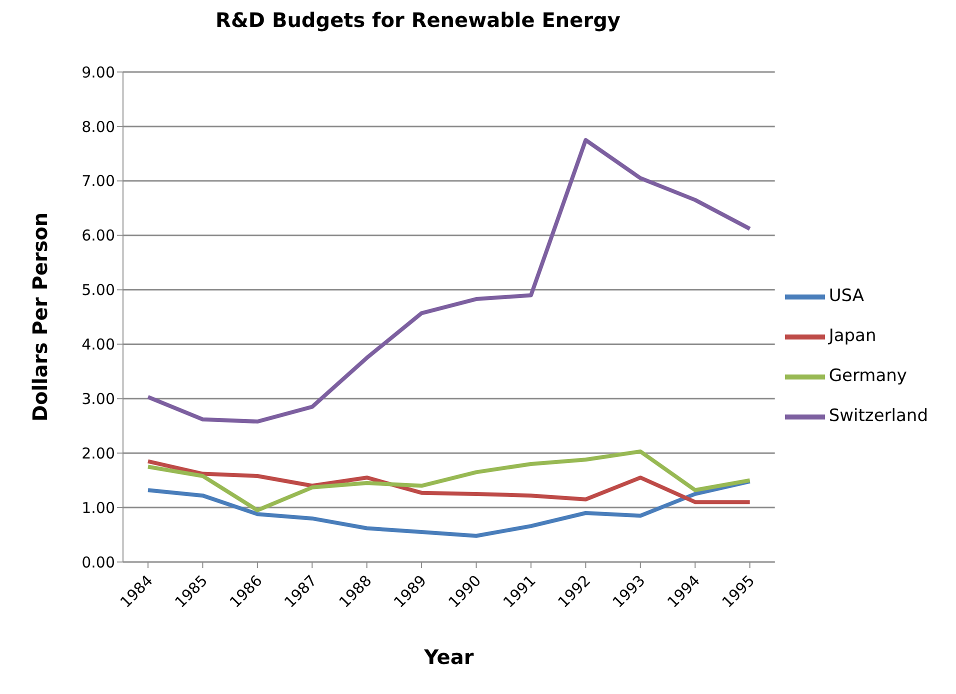 The height and width of the screenshot is (694, 956). I want to click on chart-title: R&D Budgets for Renewable Energy, so click(418, 20).